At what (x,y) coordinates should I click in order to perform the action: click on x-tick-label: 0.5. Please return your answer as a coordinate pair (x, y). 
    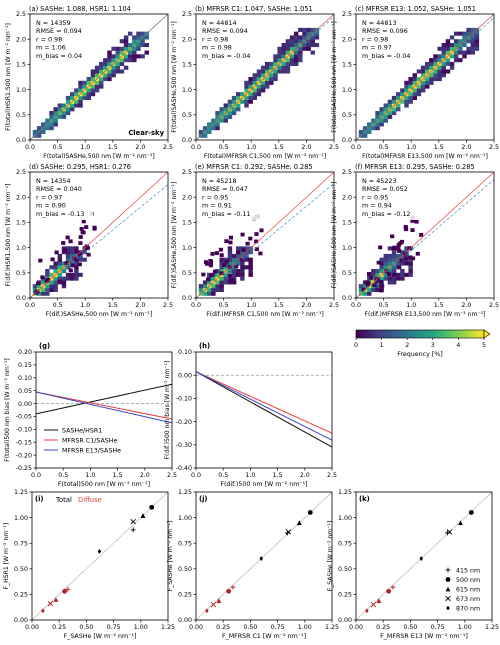
    Looking at the image, I should click on (223, 475).